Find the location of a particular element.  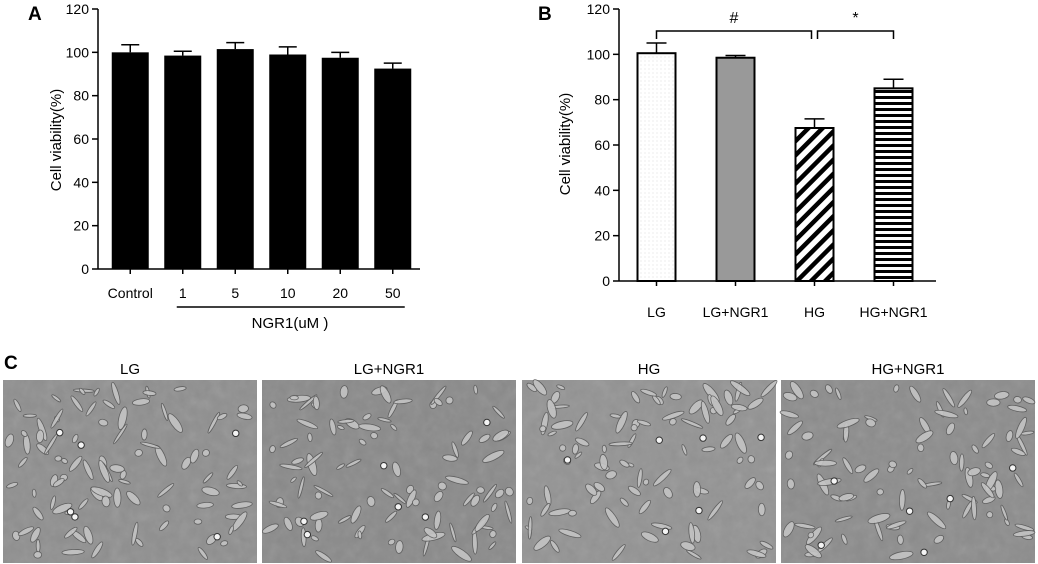

panel-a-letter: A is located at coordinates (35, 14).